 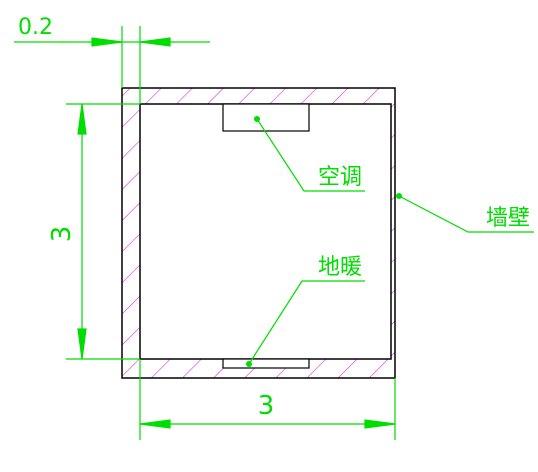 I want to click on wall-leader-dot, so click(x=399, y=196).